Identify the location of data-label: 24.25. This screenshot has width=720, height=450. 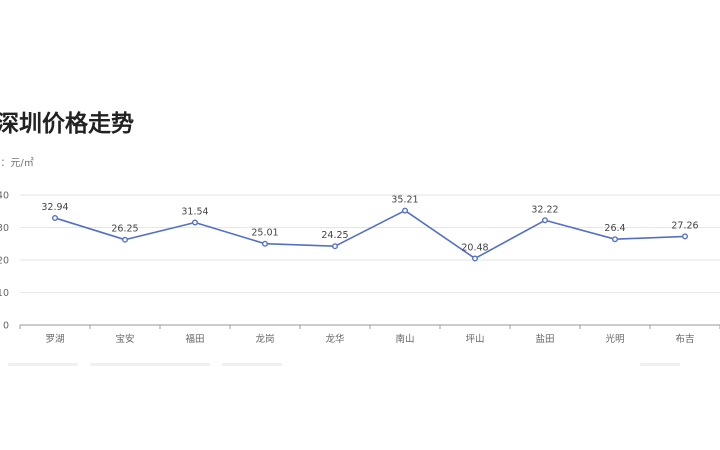
(334, 235).